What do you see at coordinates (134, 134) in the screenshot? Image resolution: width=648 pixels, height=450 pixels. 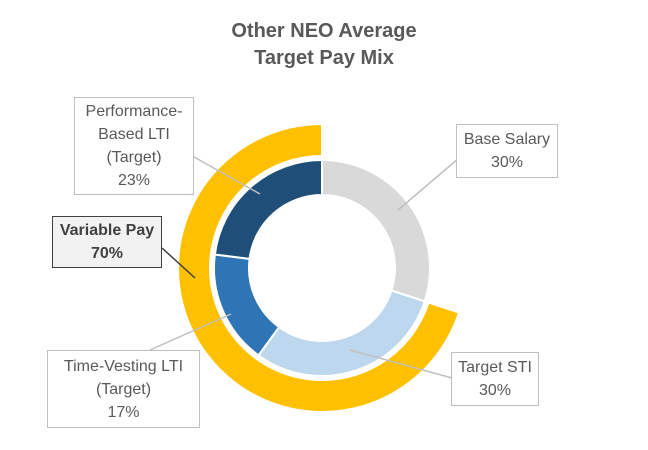 I see `label-performance-based-lti-name-2: Based LTI` at bounding box center [134, 134].